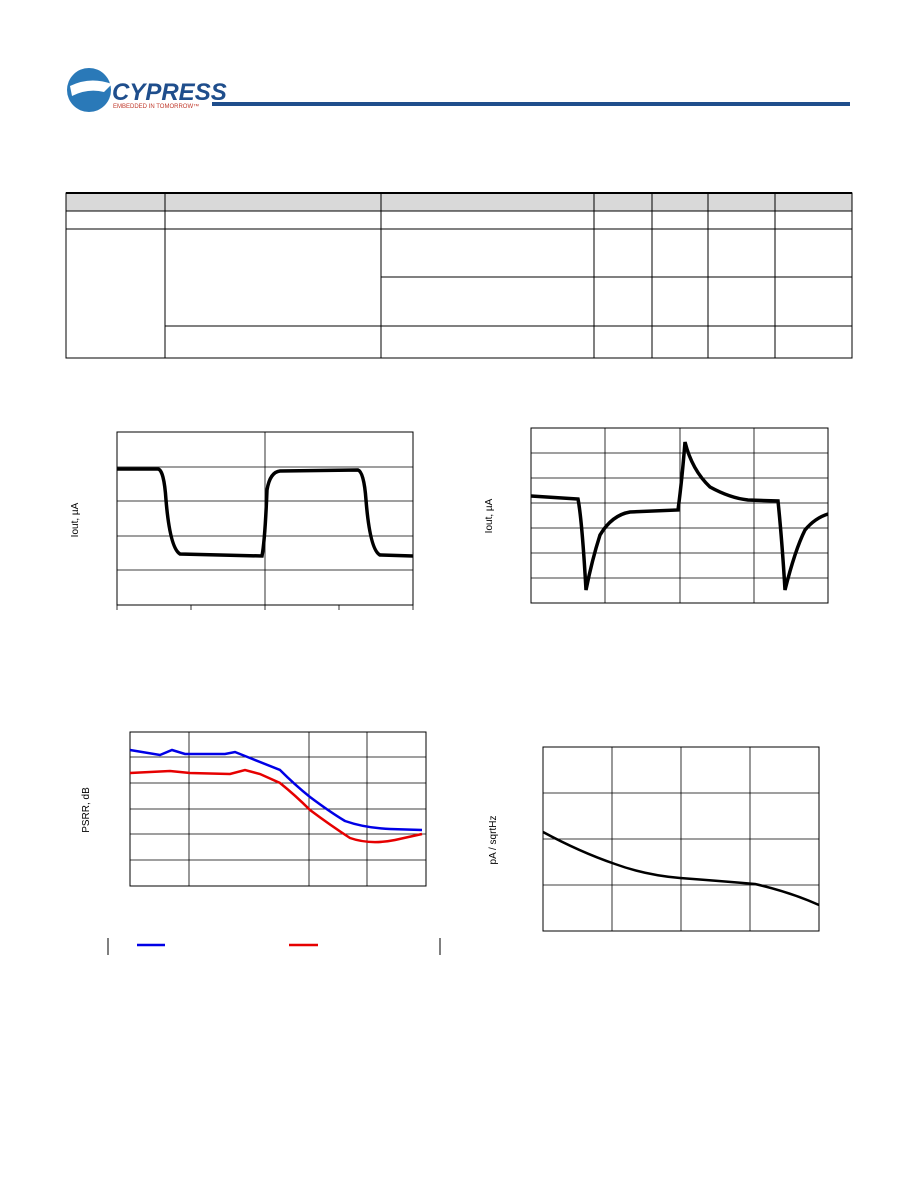  Describe the element at coordinates (459, 202) in the screenshot. I see `table-header` at that location.